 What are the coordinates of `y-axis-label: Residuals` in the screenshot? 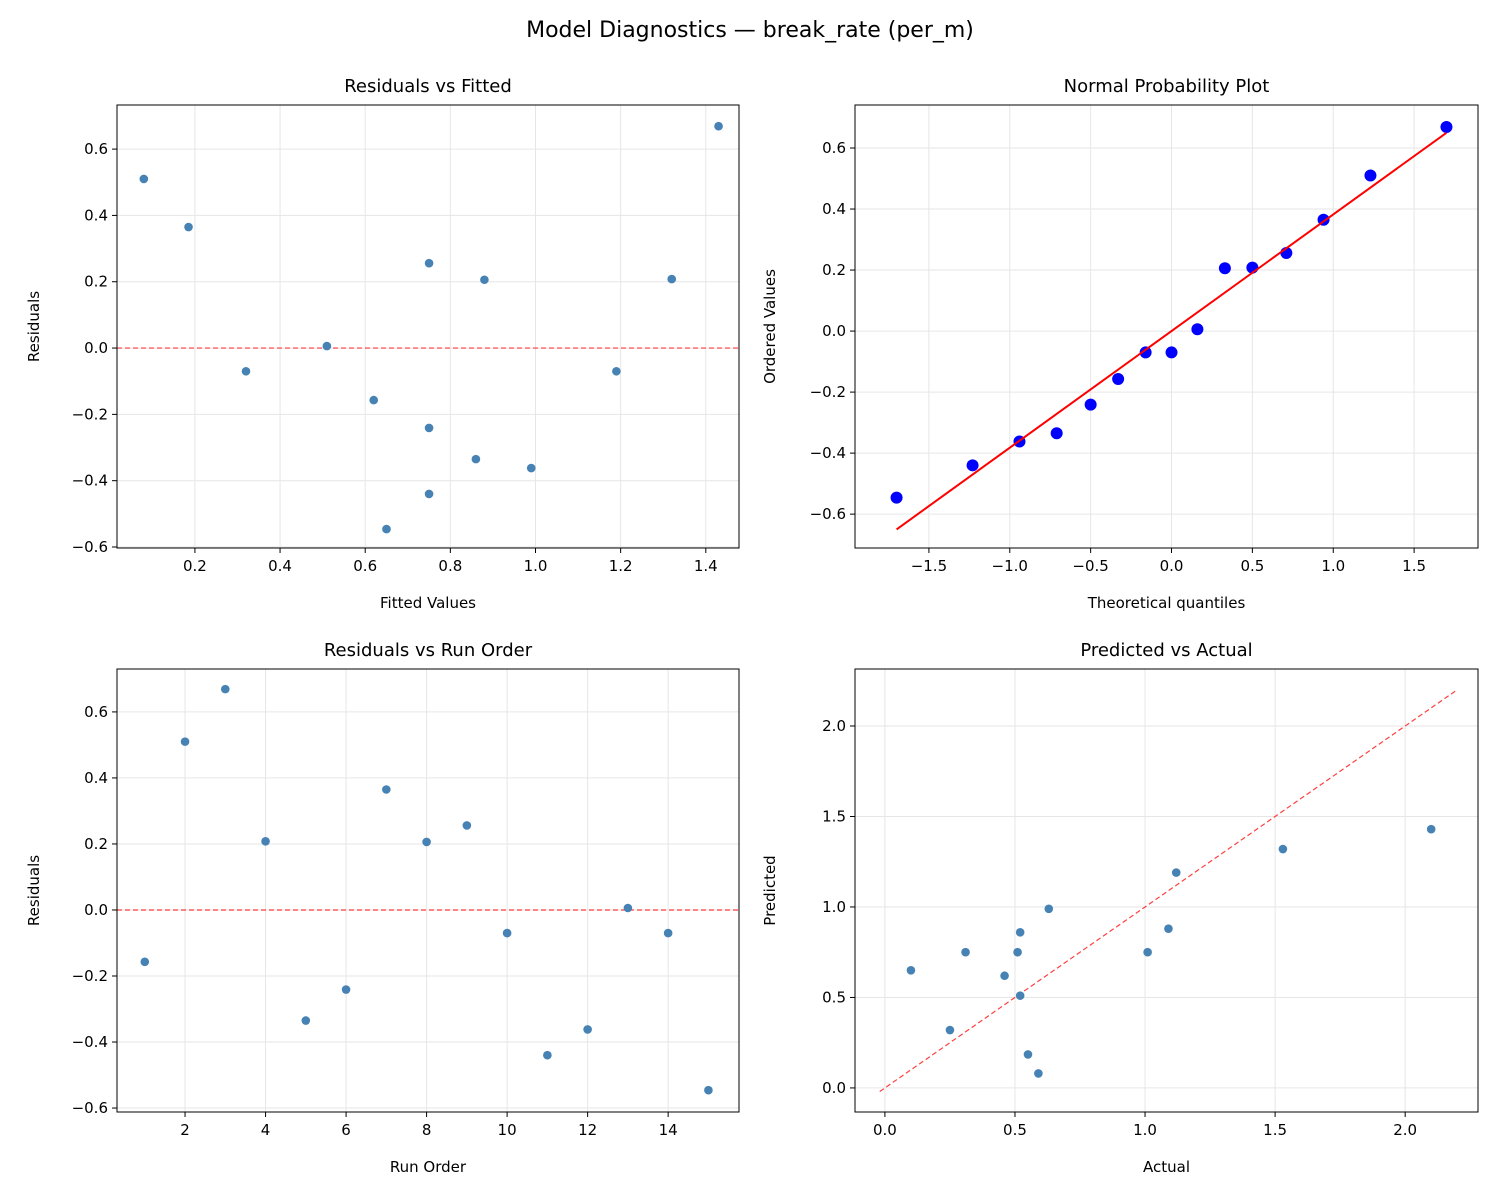 It's located at (34, 326).